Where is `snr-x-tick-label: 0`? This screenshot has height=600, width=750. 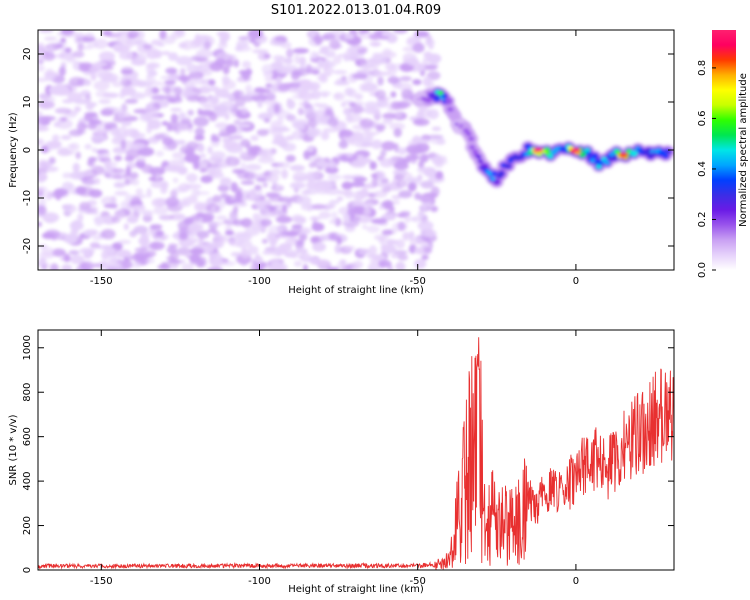
snr-x-tick-label: 0 is located at coordinates (576, 581).